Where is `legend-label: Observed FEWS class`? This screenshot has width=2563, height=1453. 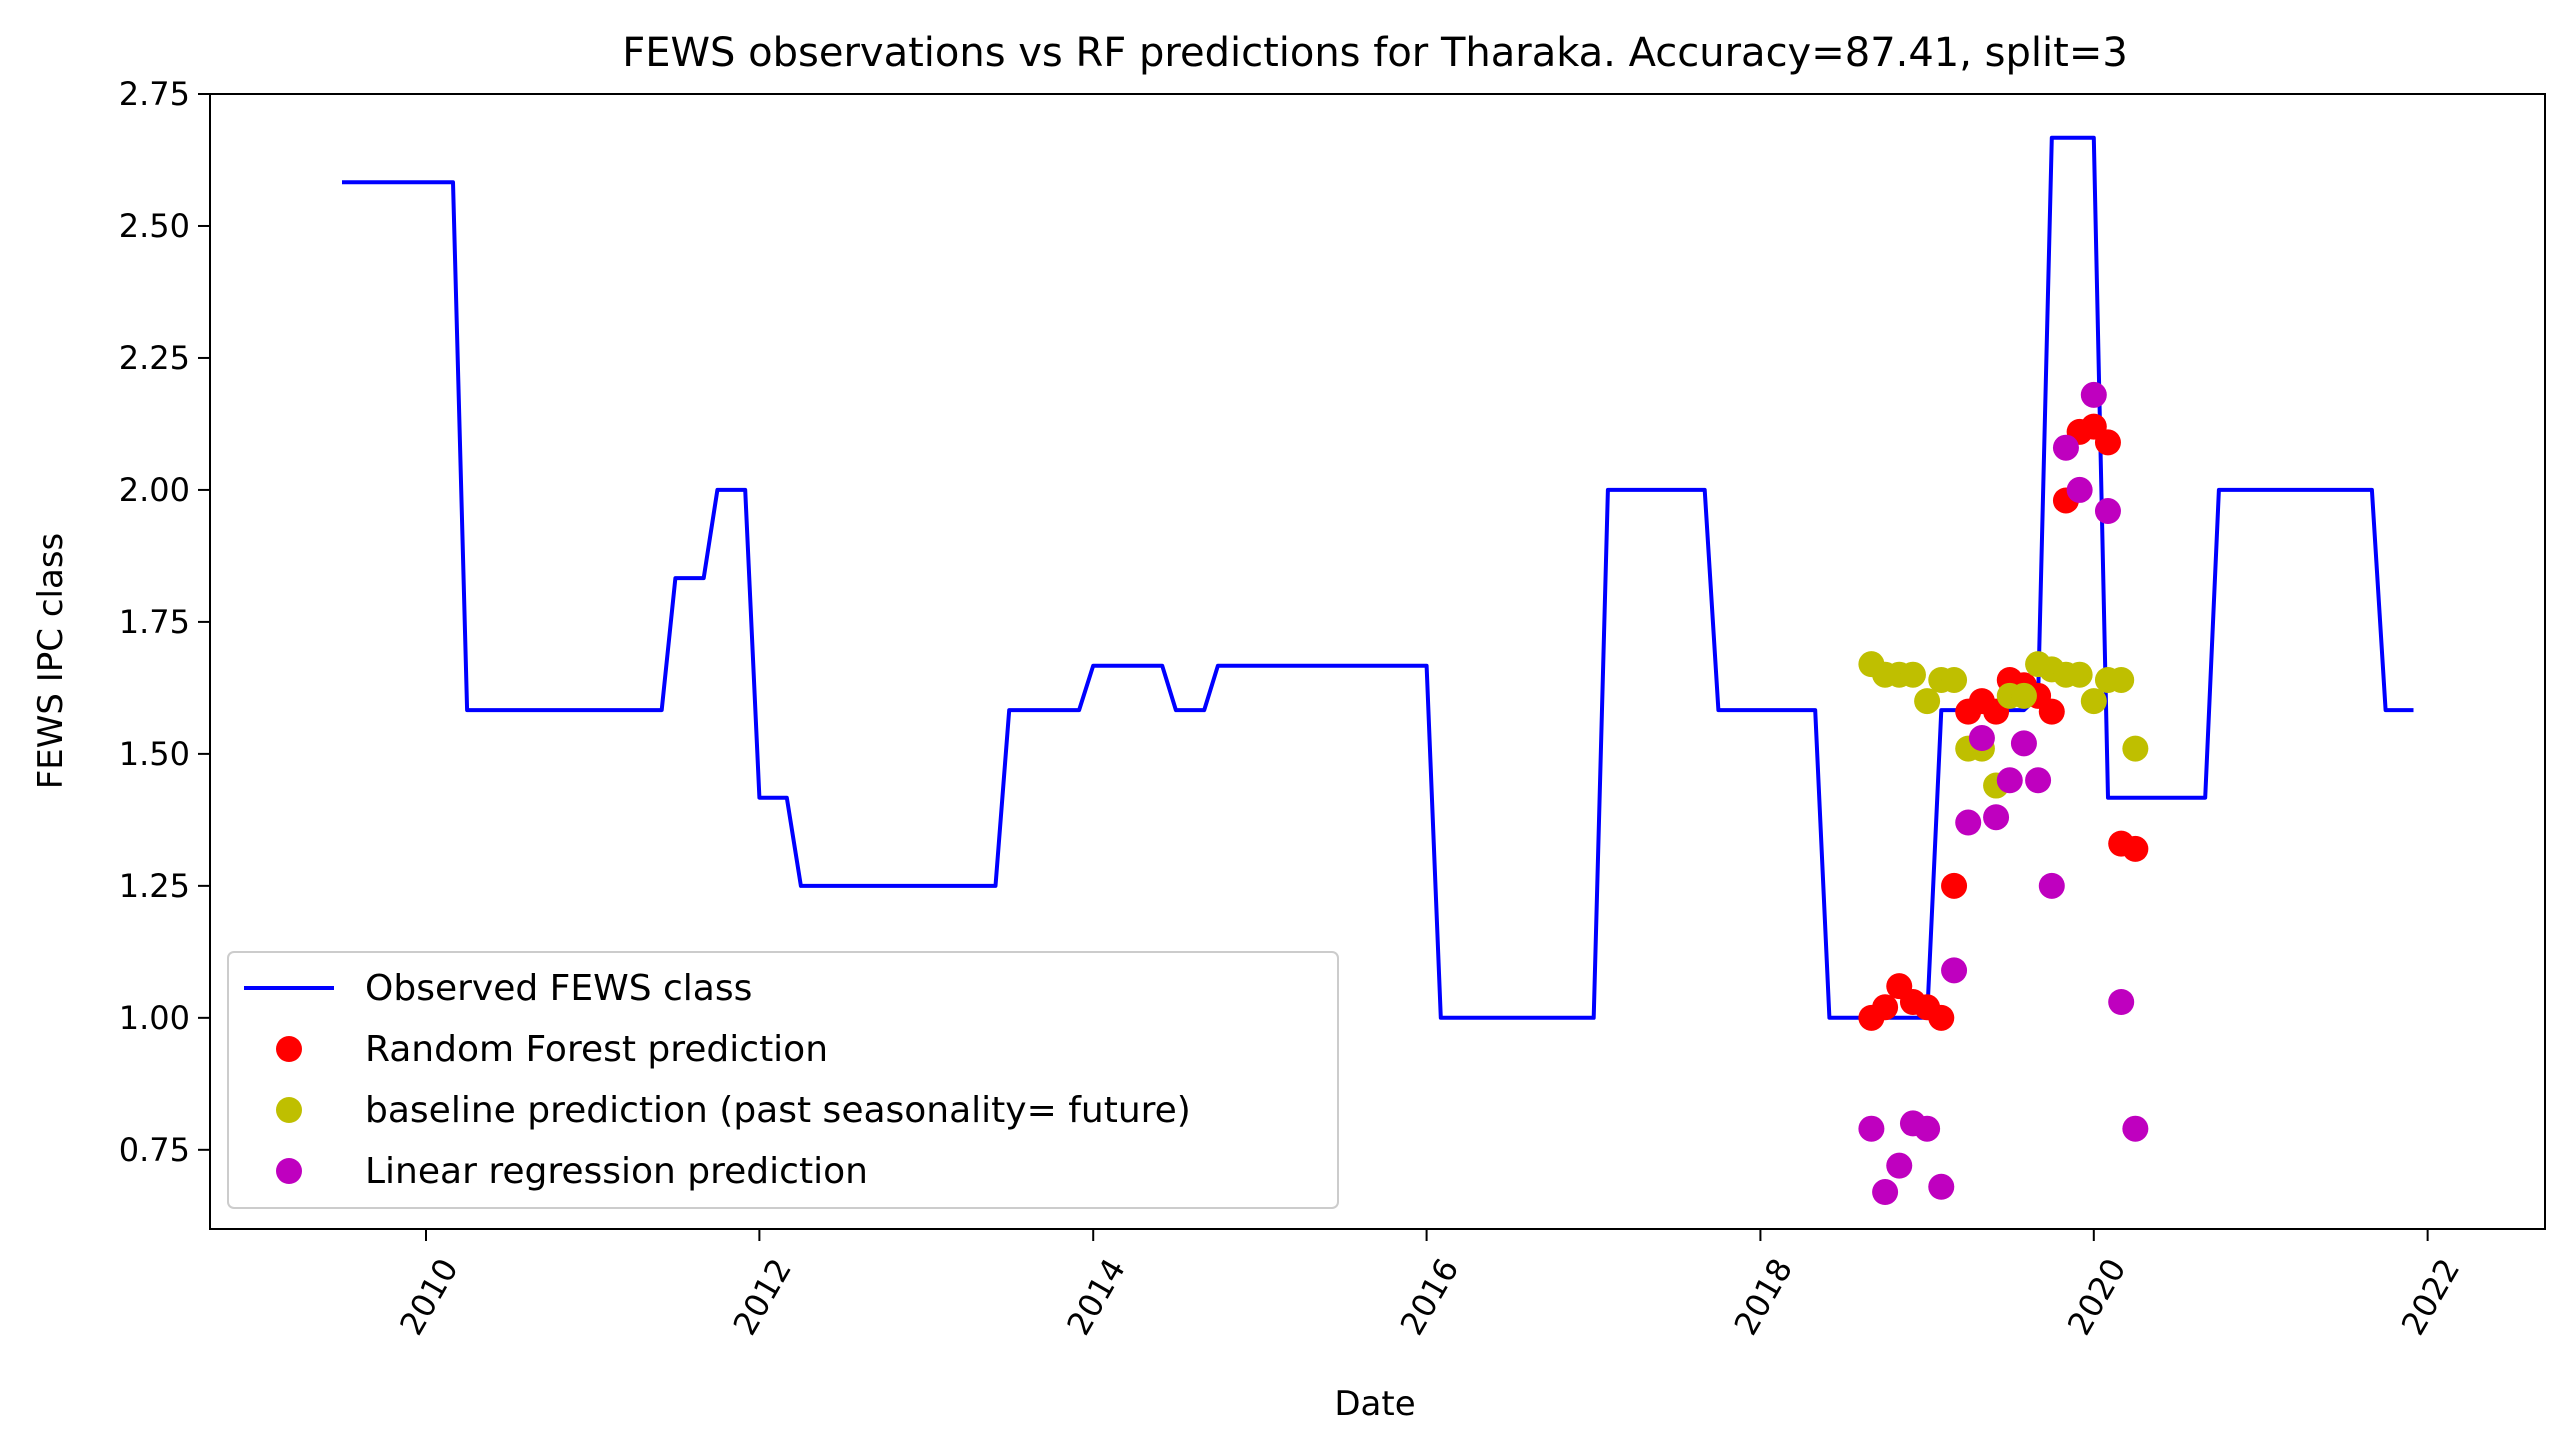
legend-label: Observed FEWS class is located at coordinates (558, 988).